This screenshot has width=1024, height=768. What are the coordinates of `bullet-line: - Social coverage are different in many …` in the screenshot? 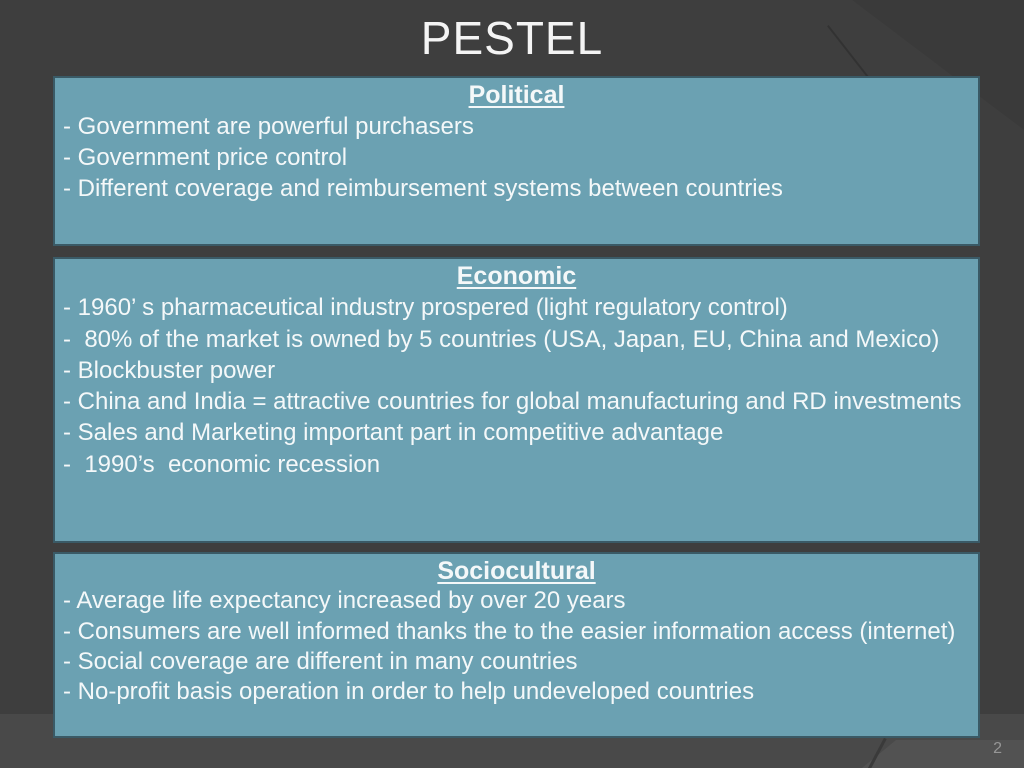 It's located at (320, 661).